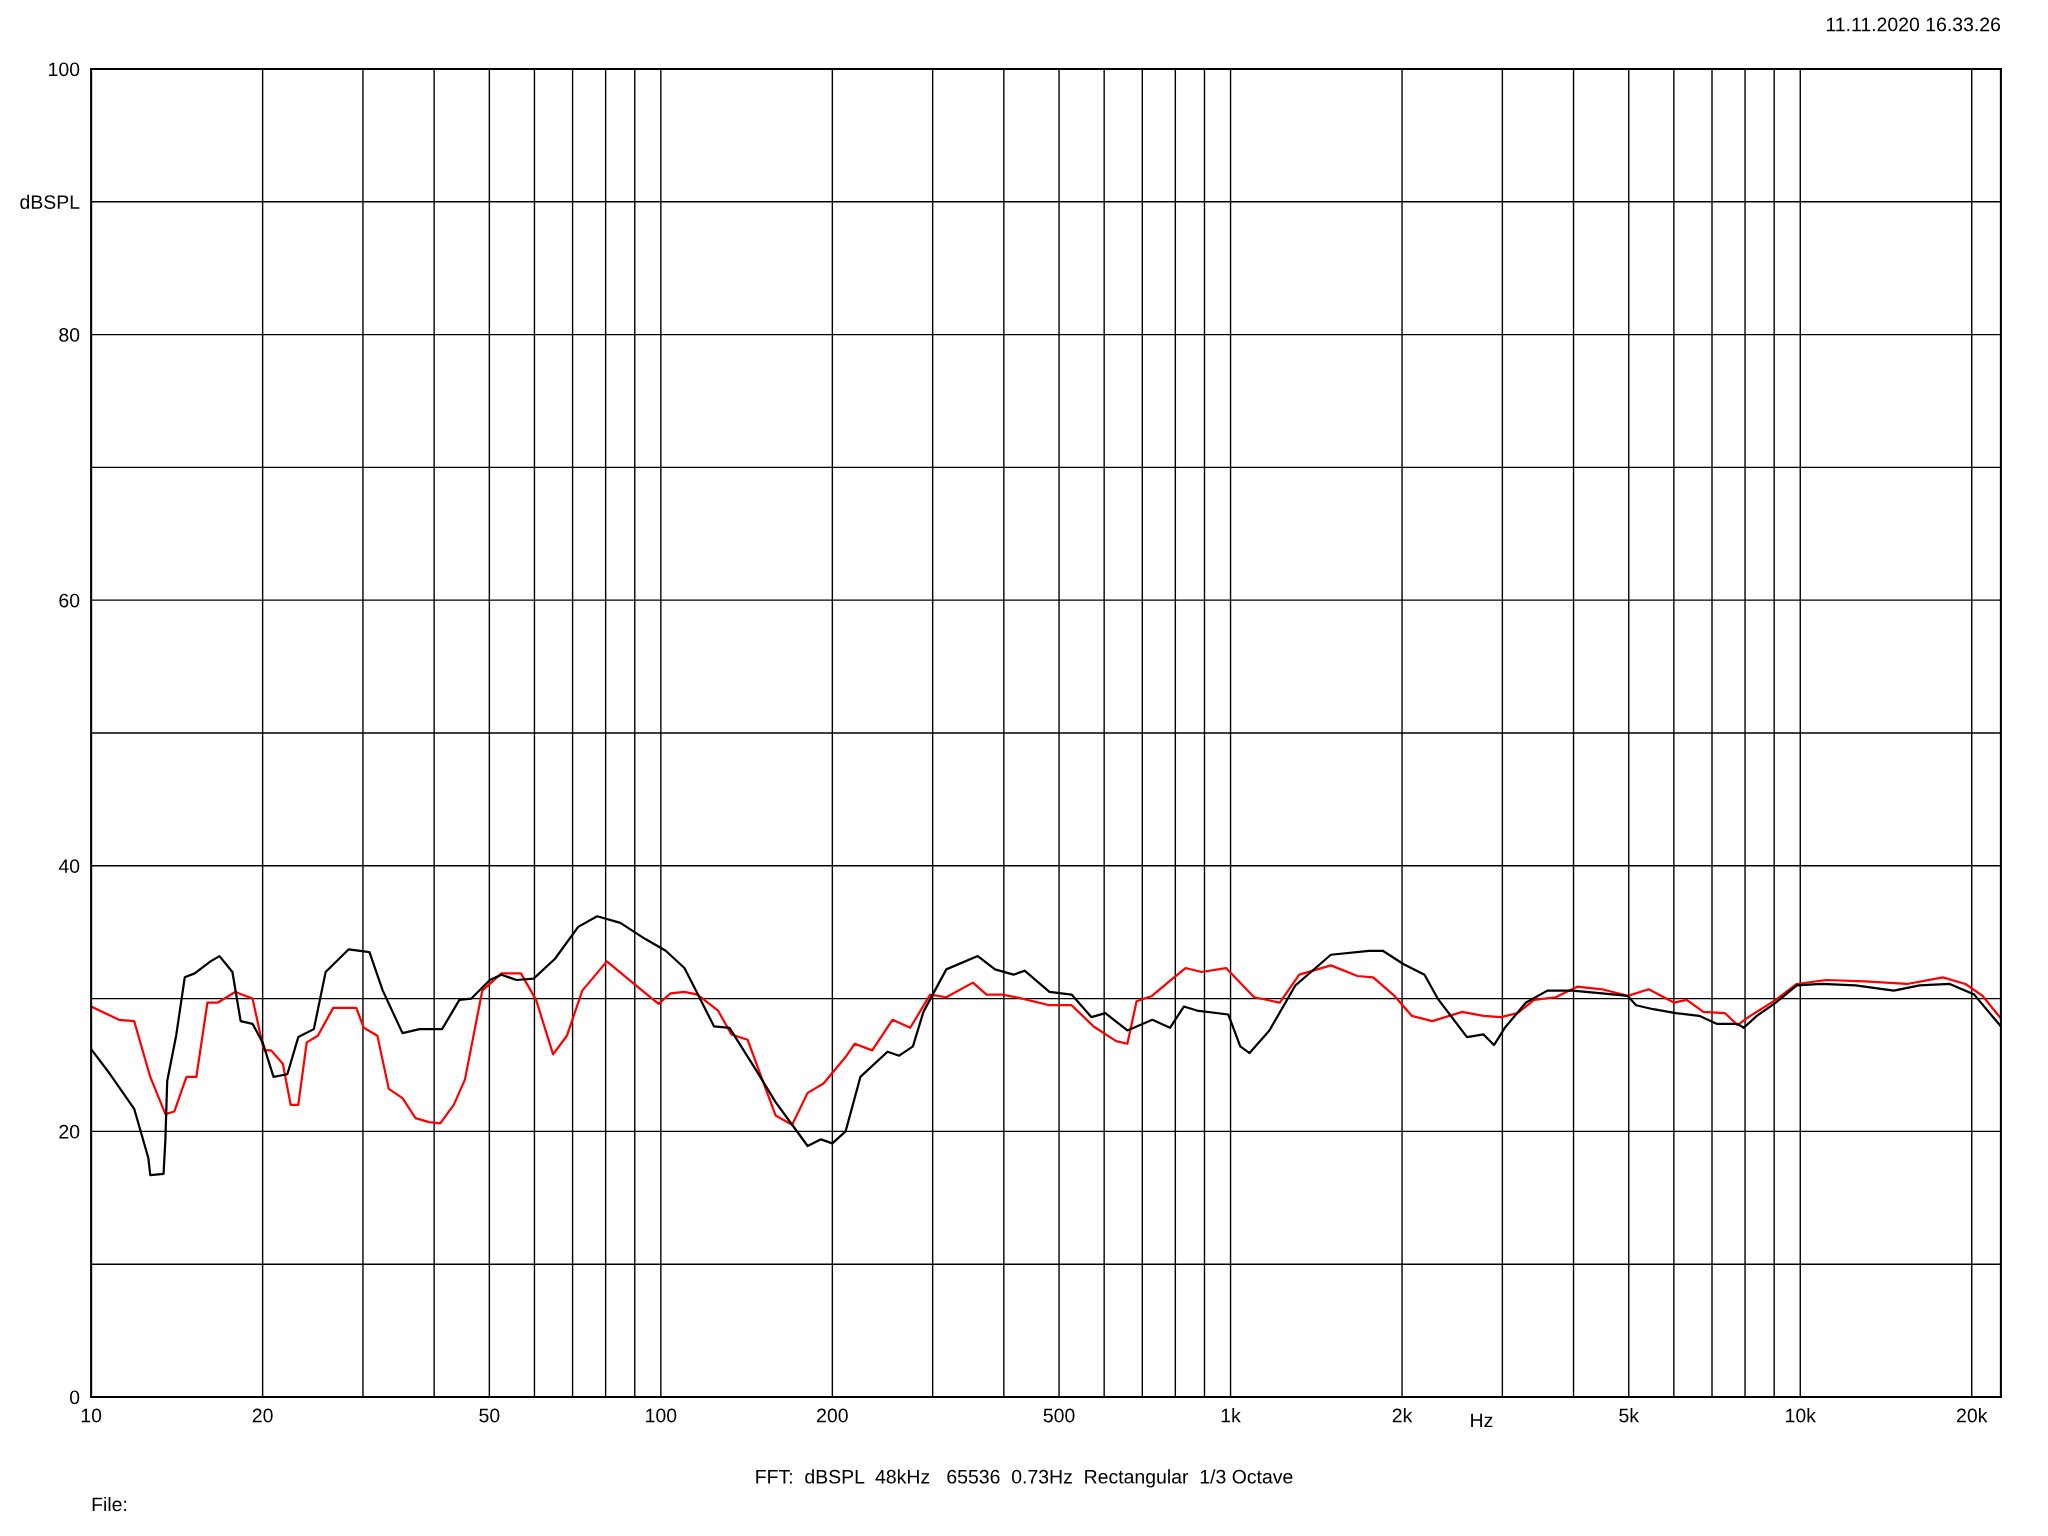 The image size is (2048, 1536). What do you see at coordinates (109, 1504) in the screenshot?
I see `text: File:` at bounding box center [109, 1504].